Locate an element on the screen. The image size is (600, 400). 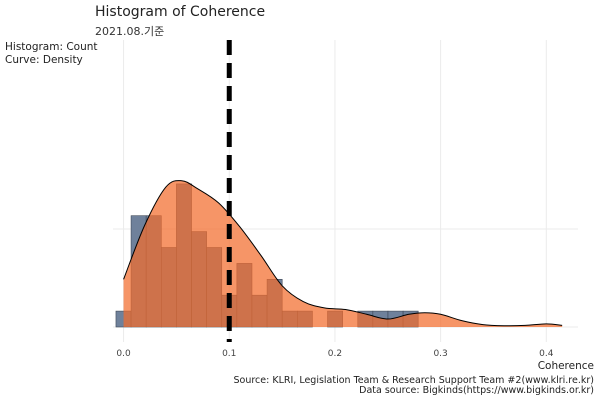
x-tick-label: 0.4 is located at coordinates (546, 354).